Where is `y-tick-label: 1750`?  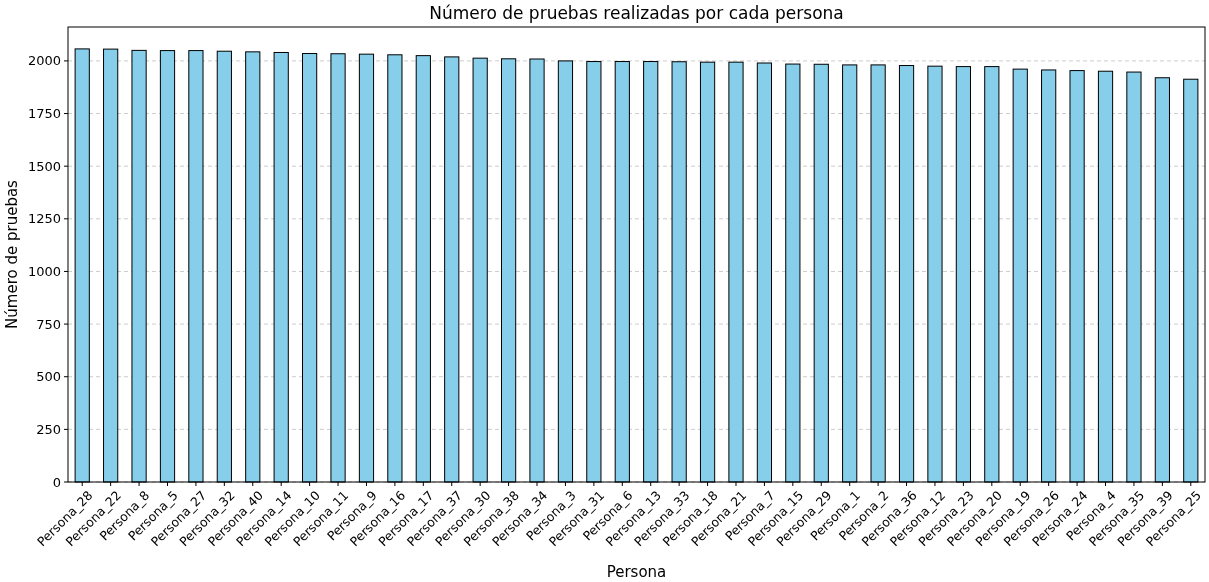
y-tick-label: 1750 is located at coordinates (44, 114).